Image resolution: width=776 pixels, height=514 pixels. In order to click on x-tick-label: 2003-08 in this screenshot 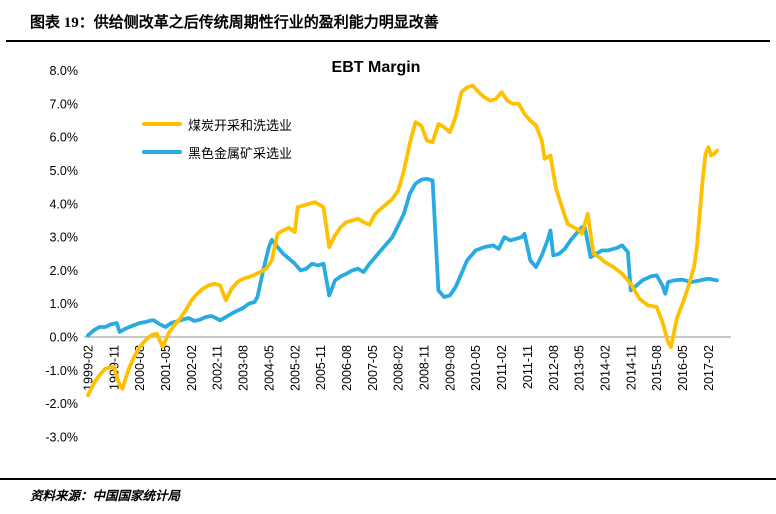, I will do `click(244, 368)`.